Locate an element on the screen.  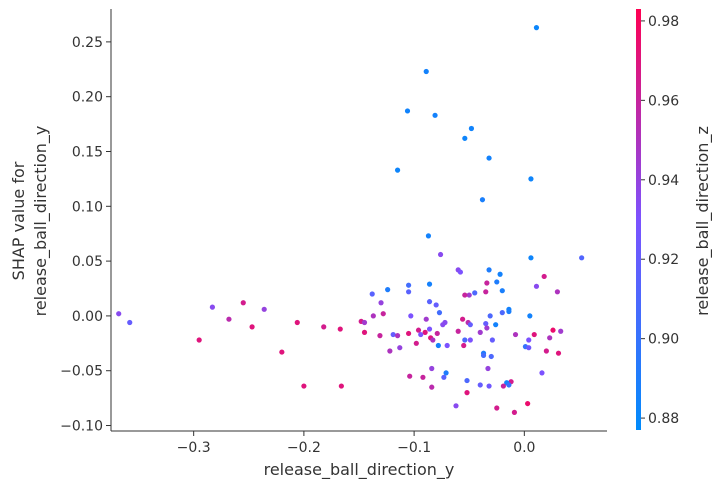
y-tick-label: 0.20 is located at coordinates (87, 98).